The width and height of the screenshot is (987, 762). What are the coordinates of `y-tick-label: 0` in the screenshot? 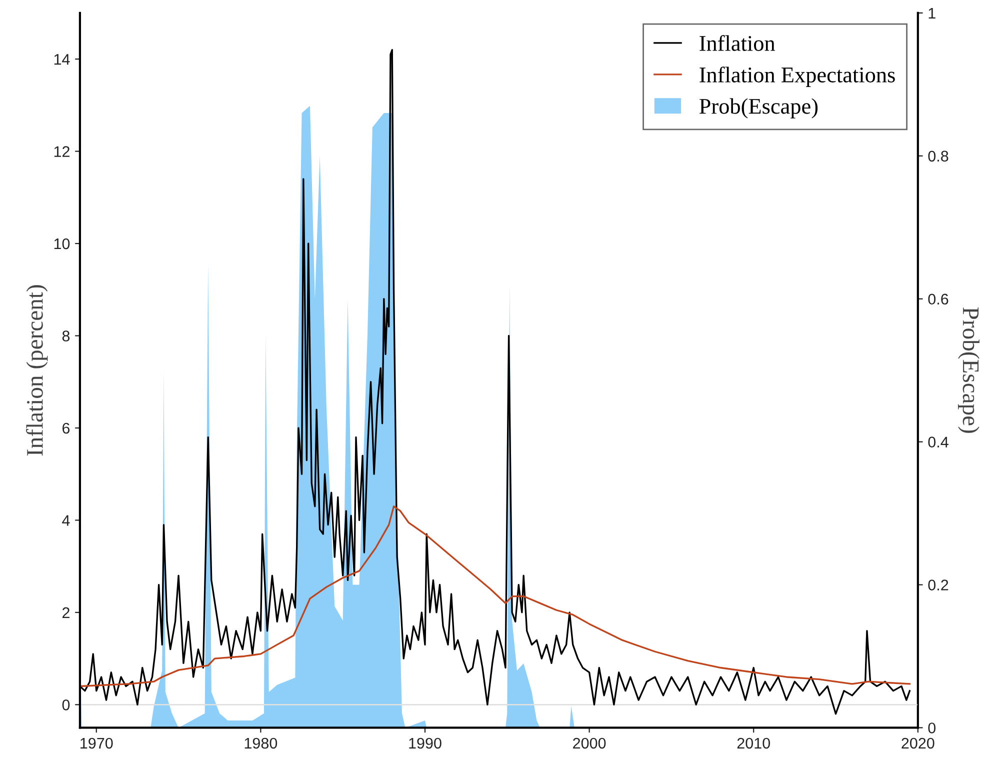 It's located at (66, 705).